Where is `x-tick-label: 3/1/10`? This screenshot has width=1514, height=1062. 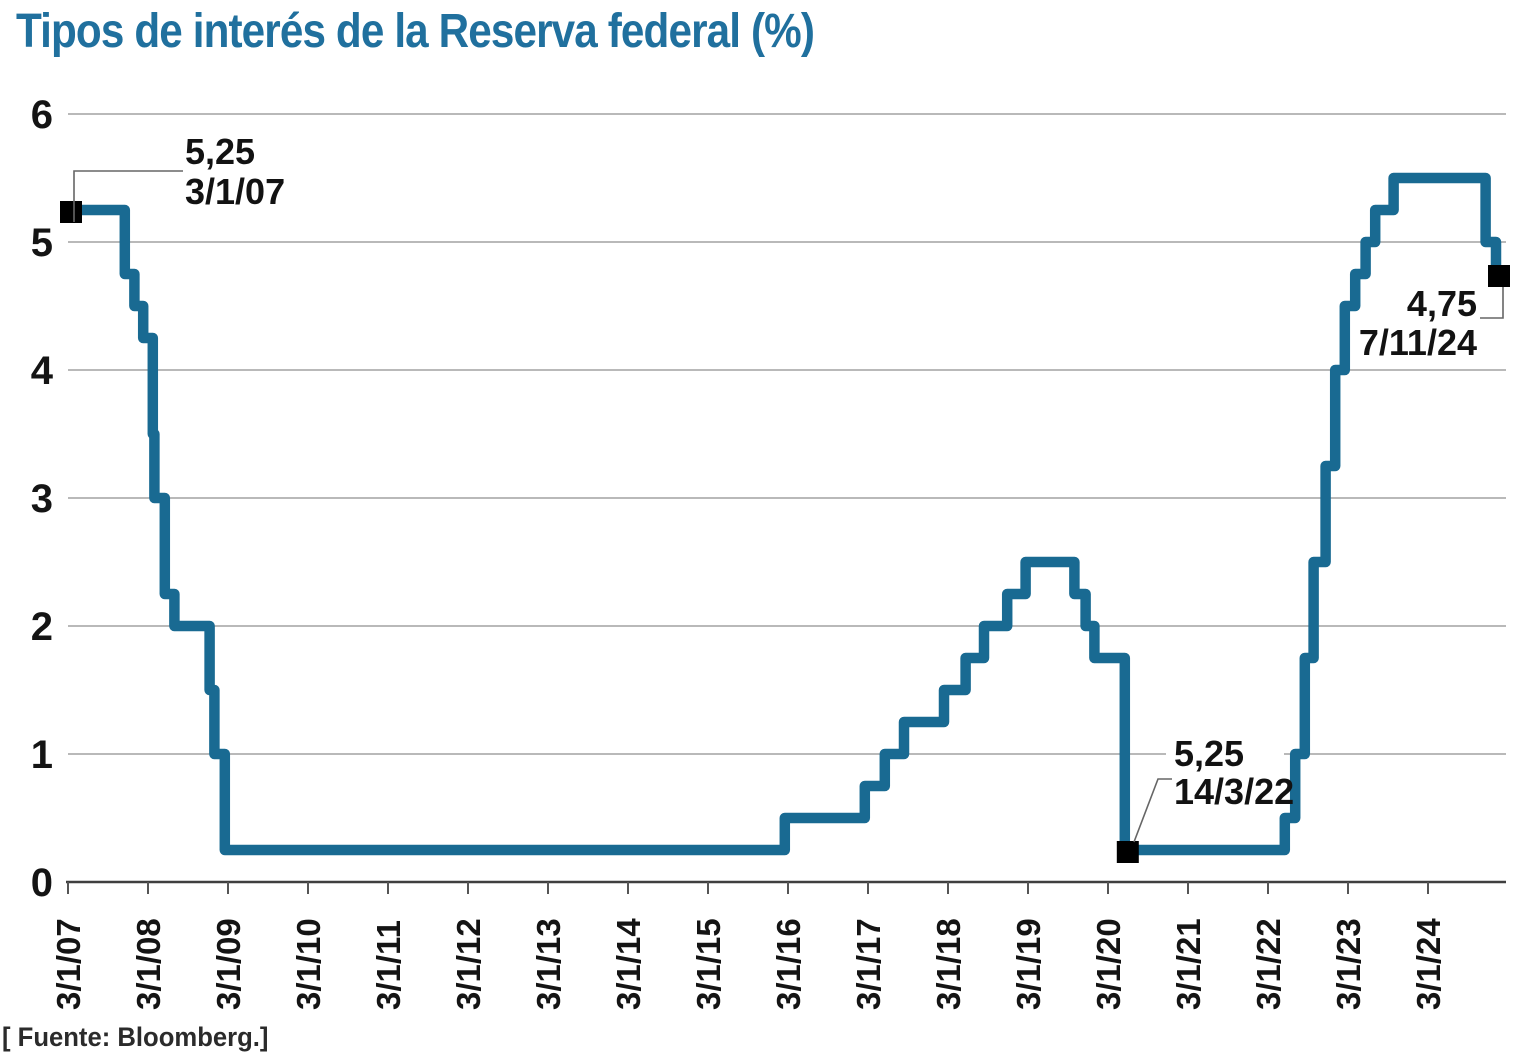 x-tick-label: 3/1/10 is located at coordinates (308, 964).